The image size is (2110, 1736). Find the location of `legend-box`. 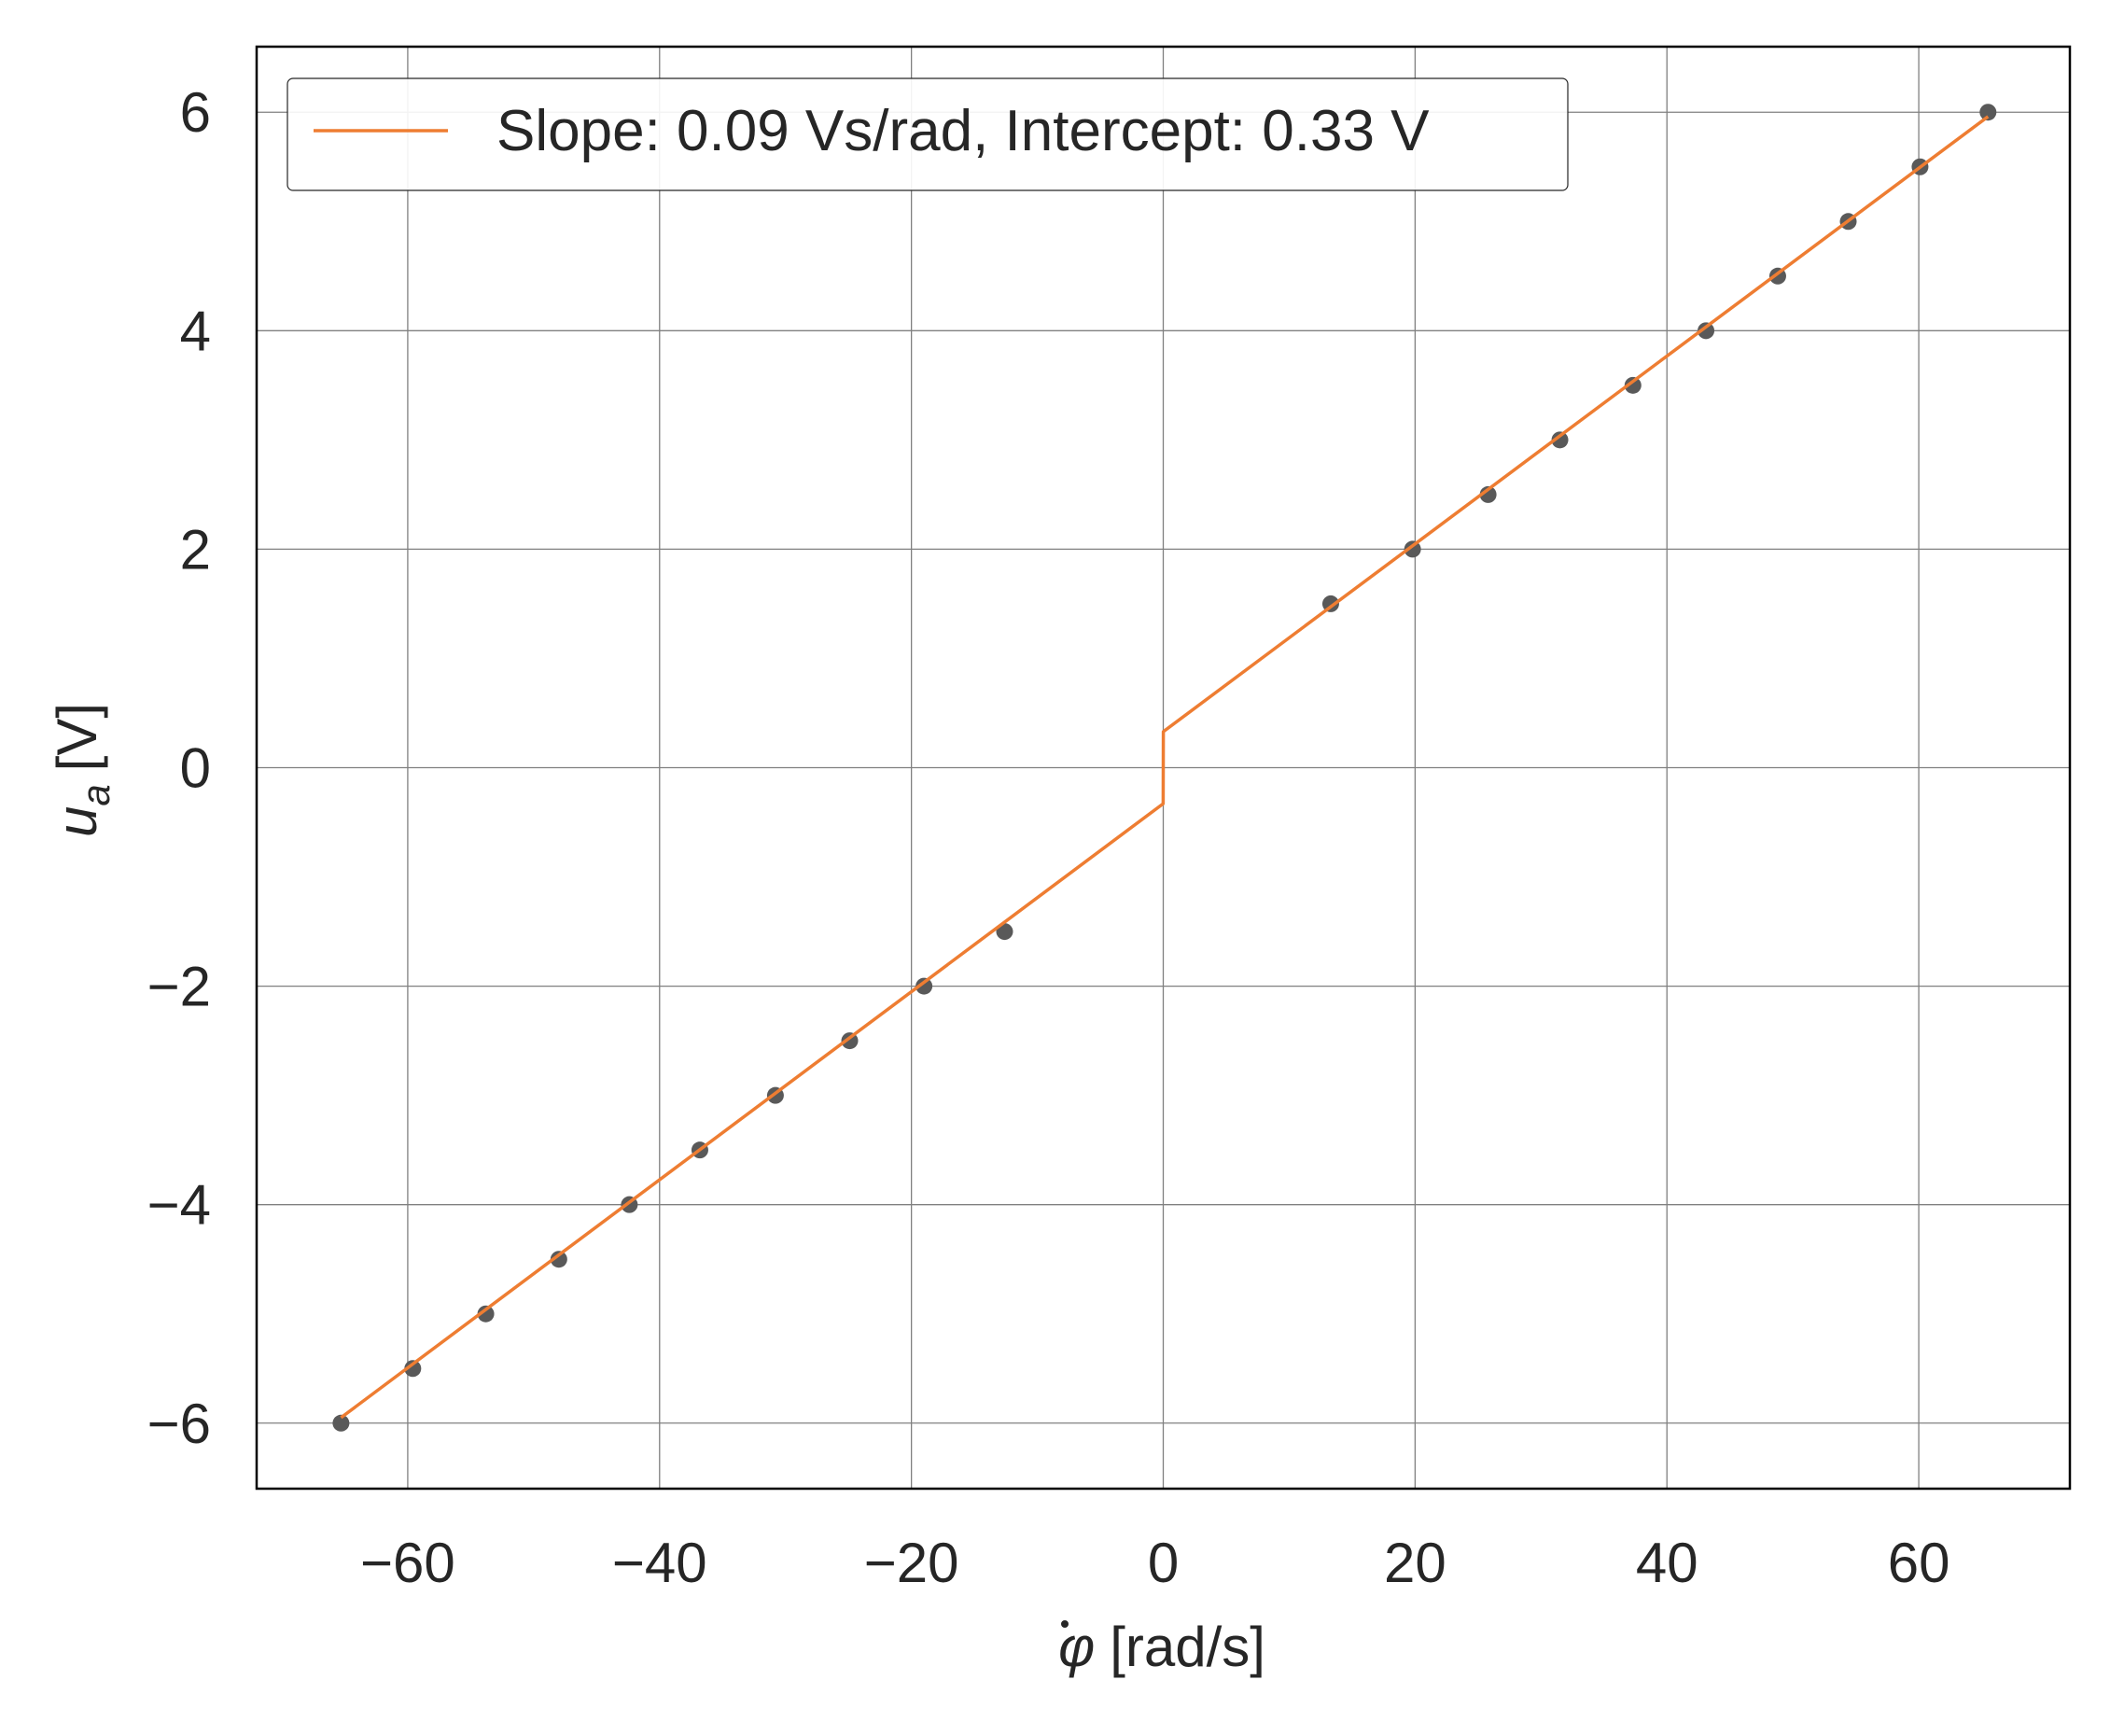

legend-box is located at coordinates (927, 134).